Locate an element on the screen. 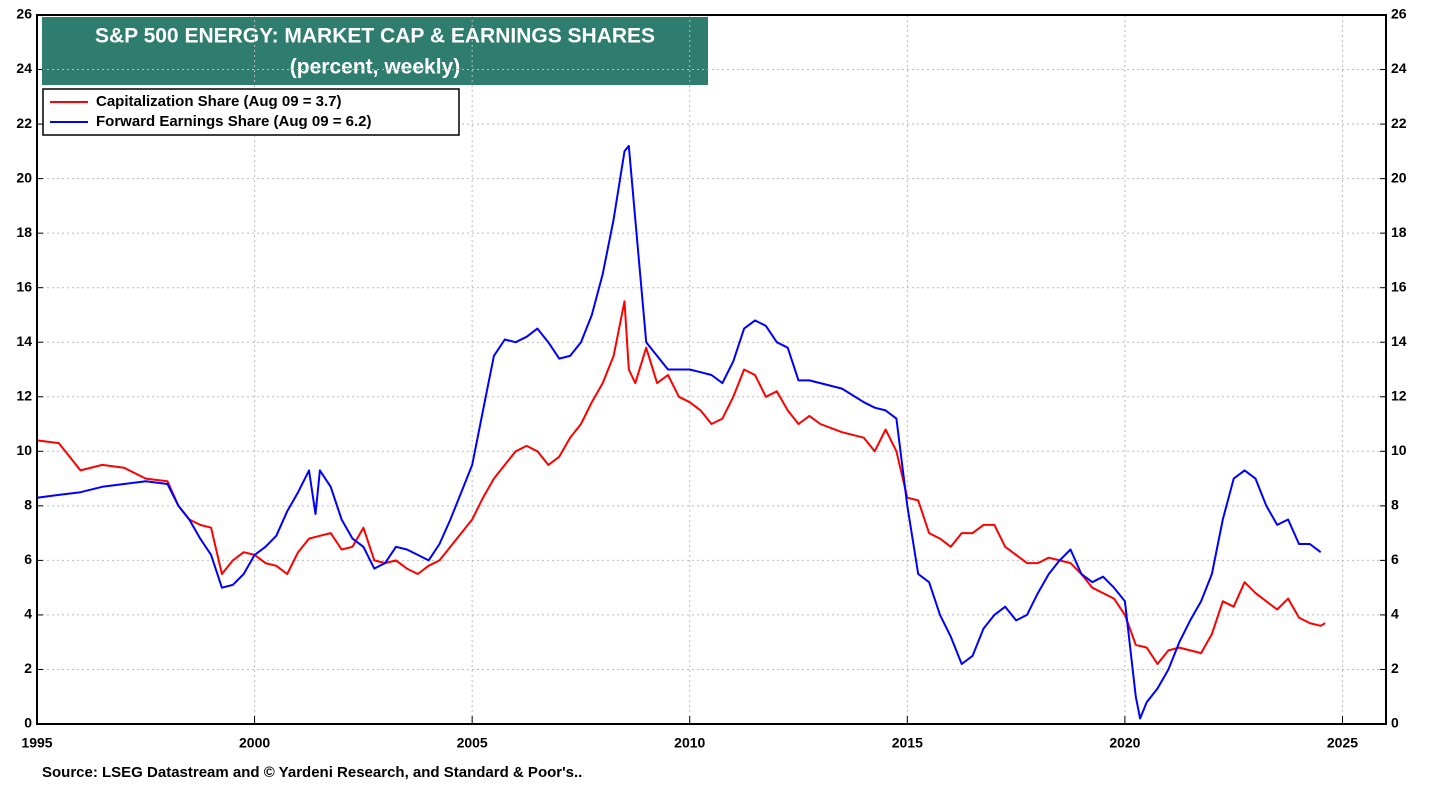 Image resolution: width=1438 pixels, height=787 pixels. y2-tick-label: 8 is located at coordinates (1395, 505).